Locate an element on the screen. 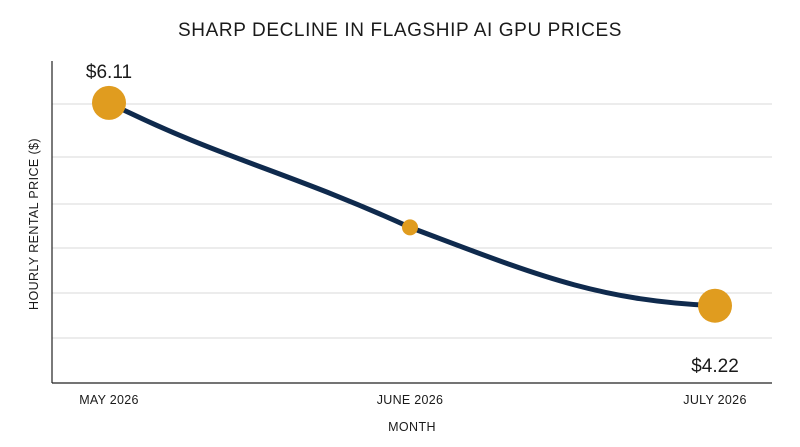 Image resolution: width=800 pixels, height=447 pixels. x-tick-labels: MAY 2026 JUNE 2026 JULY 2026 is located at coordinates (412, 400).